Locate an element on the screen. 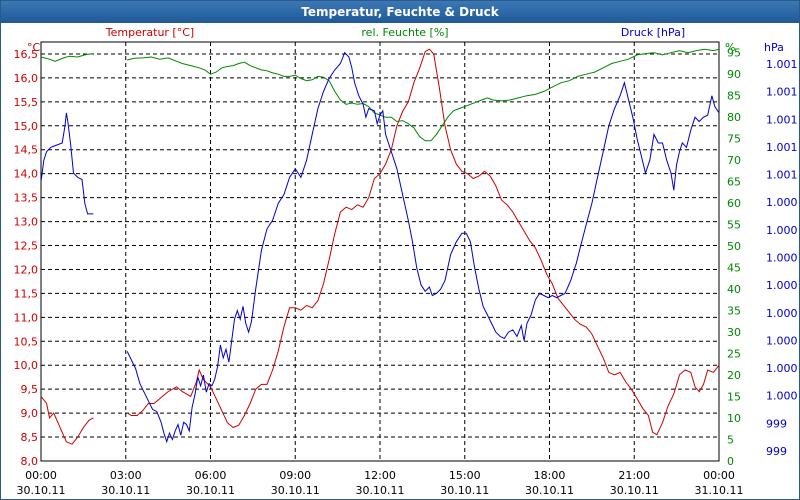 This screenshot has width=800, height=500. x-tick-time: 15:00 is located at coordinates (465, 475).